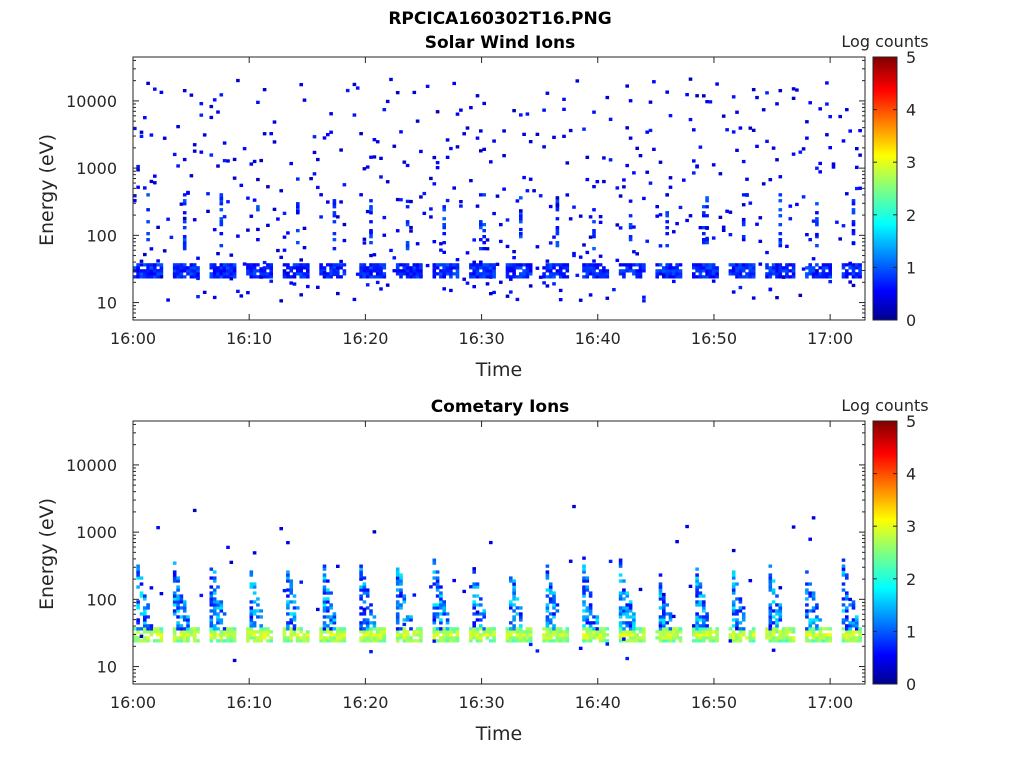 The height and width of the screenshot is (768, 1024). I want to click on y-axis-label: Energy (eV), so click(47, 554).